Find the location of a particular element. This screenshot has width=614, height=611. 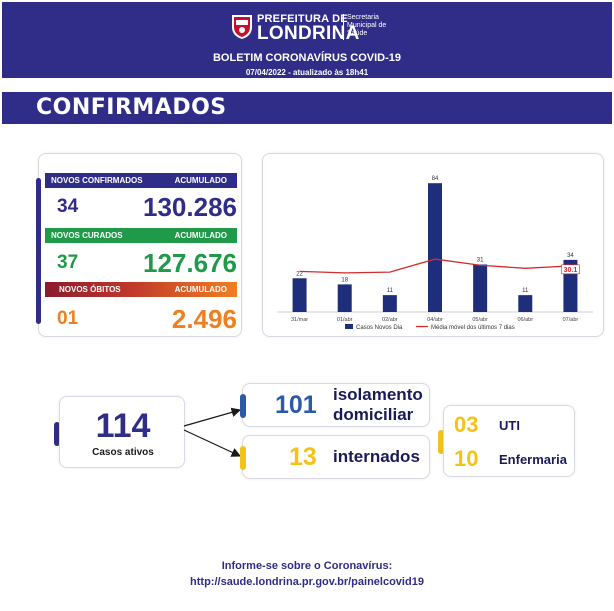

brand-sub-line: Saúde is located at coordinates (357, 33).